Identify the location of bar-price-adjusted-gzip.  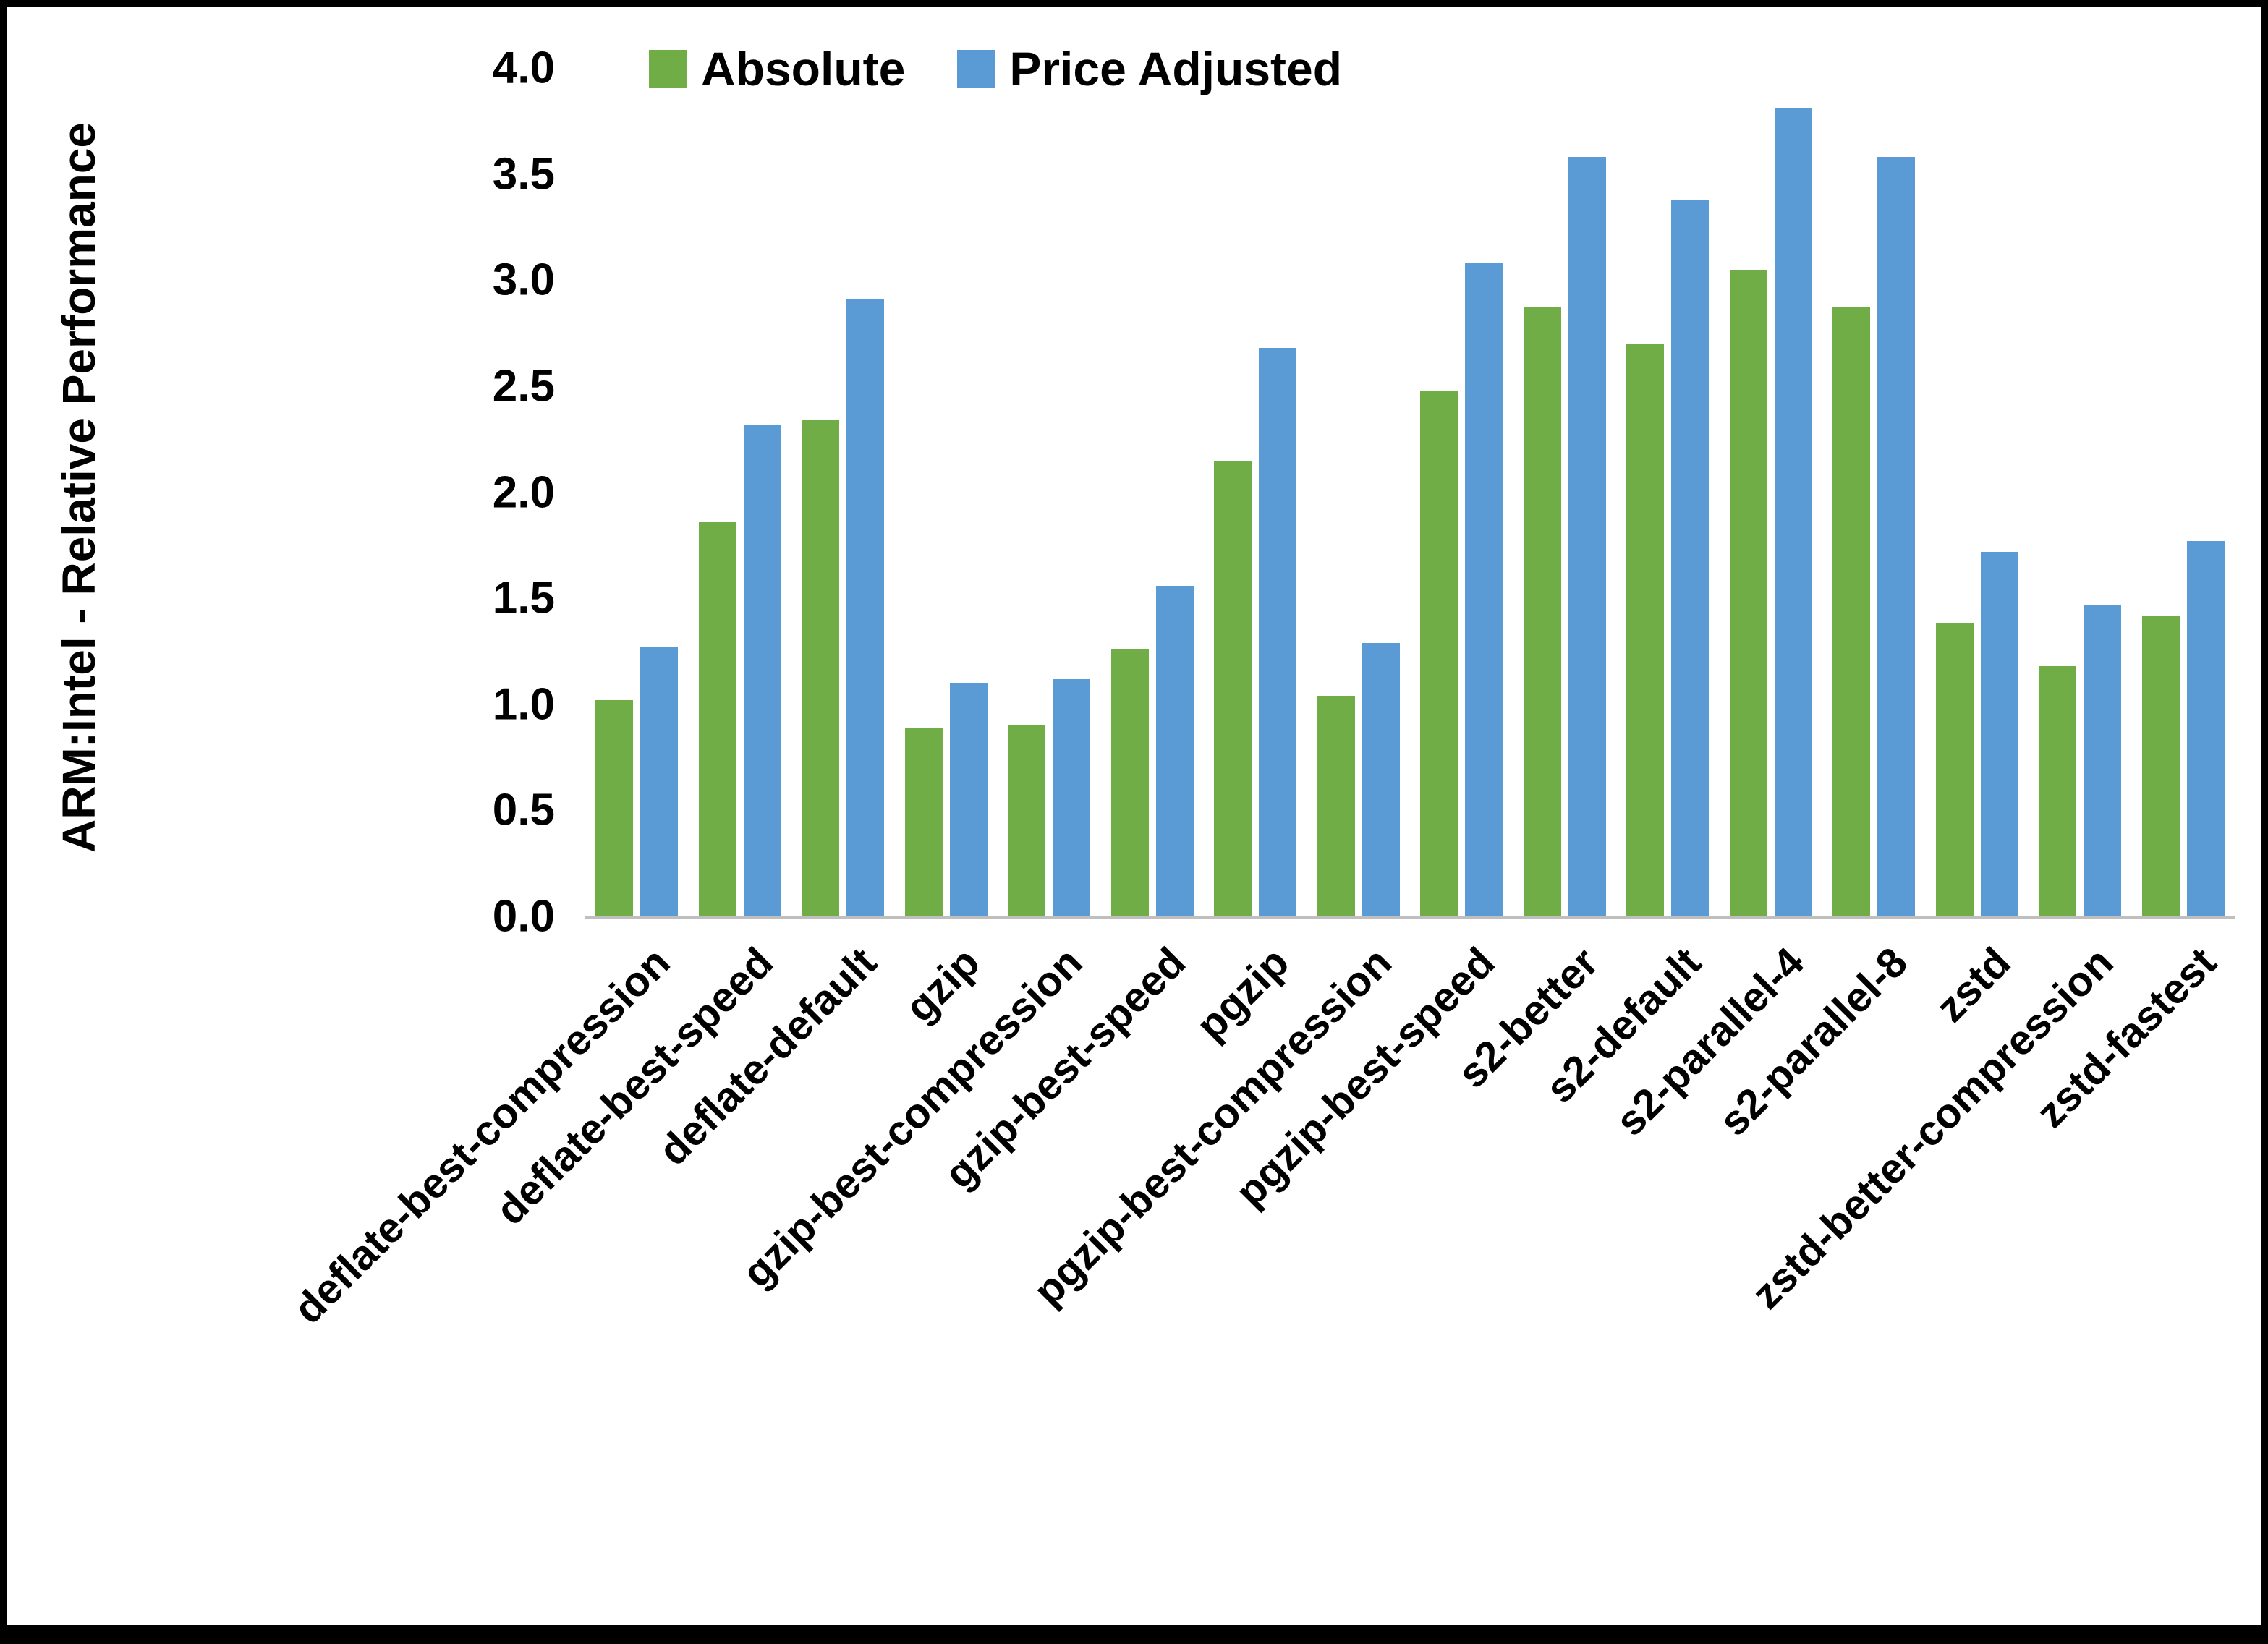
(968, 799).